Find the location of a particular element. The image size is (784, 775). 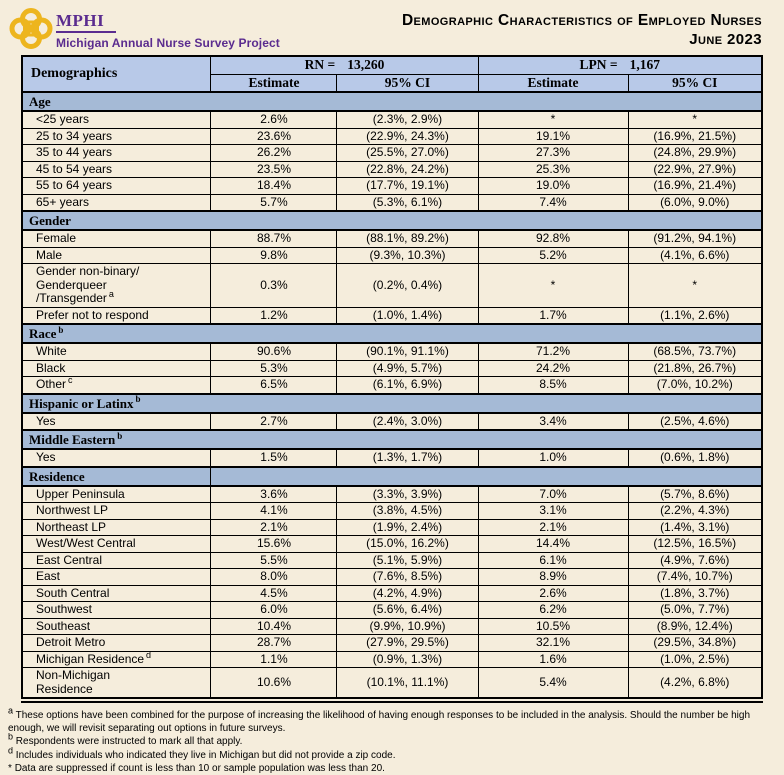

row-label-cell: 45 to 54 years is located at coordinates (116, 169).